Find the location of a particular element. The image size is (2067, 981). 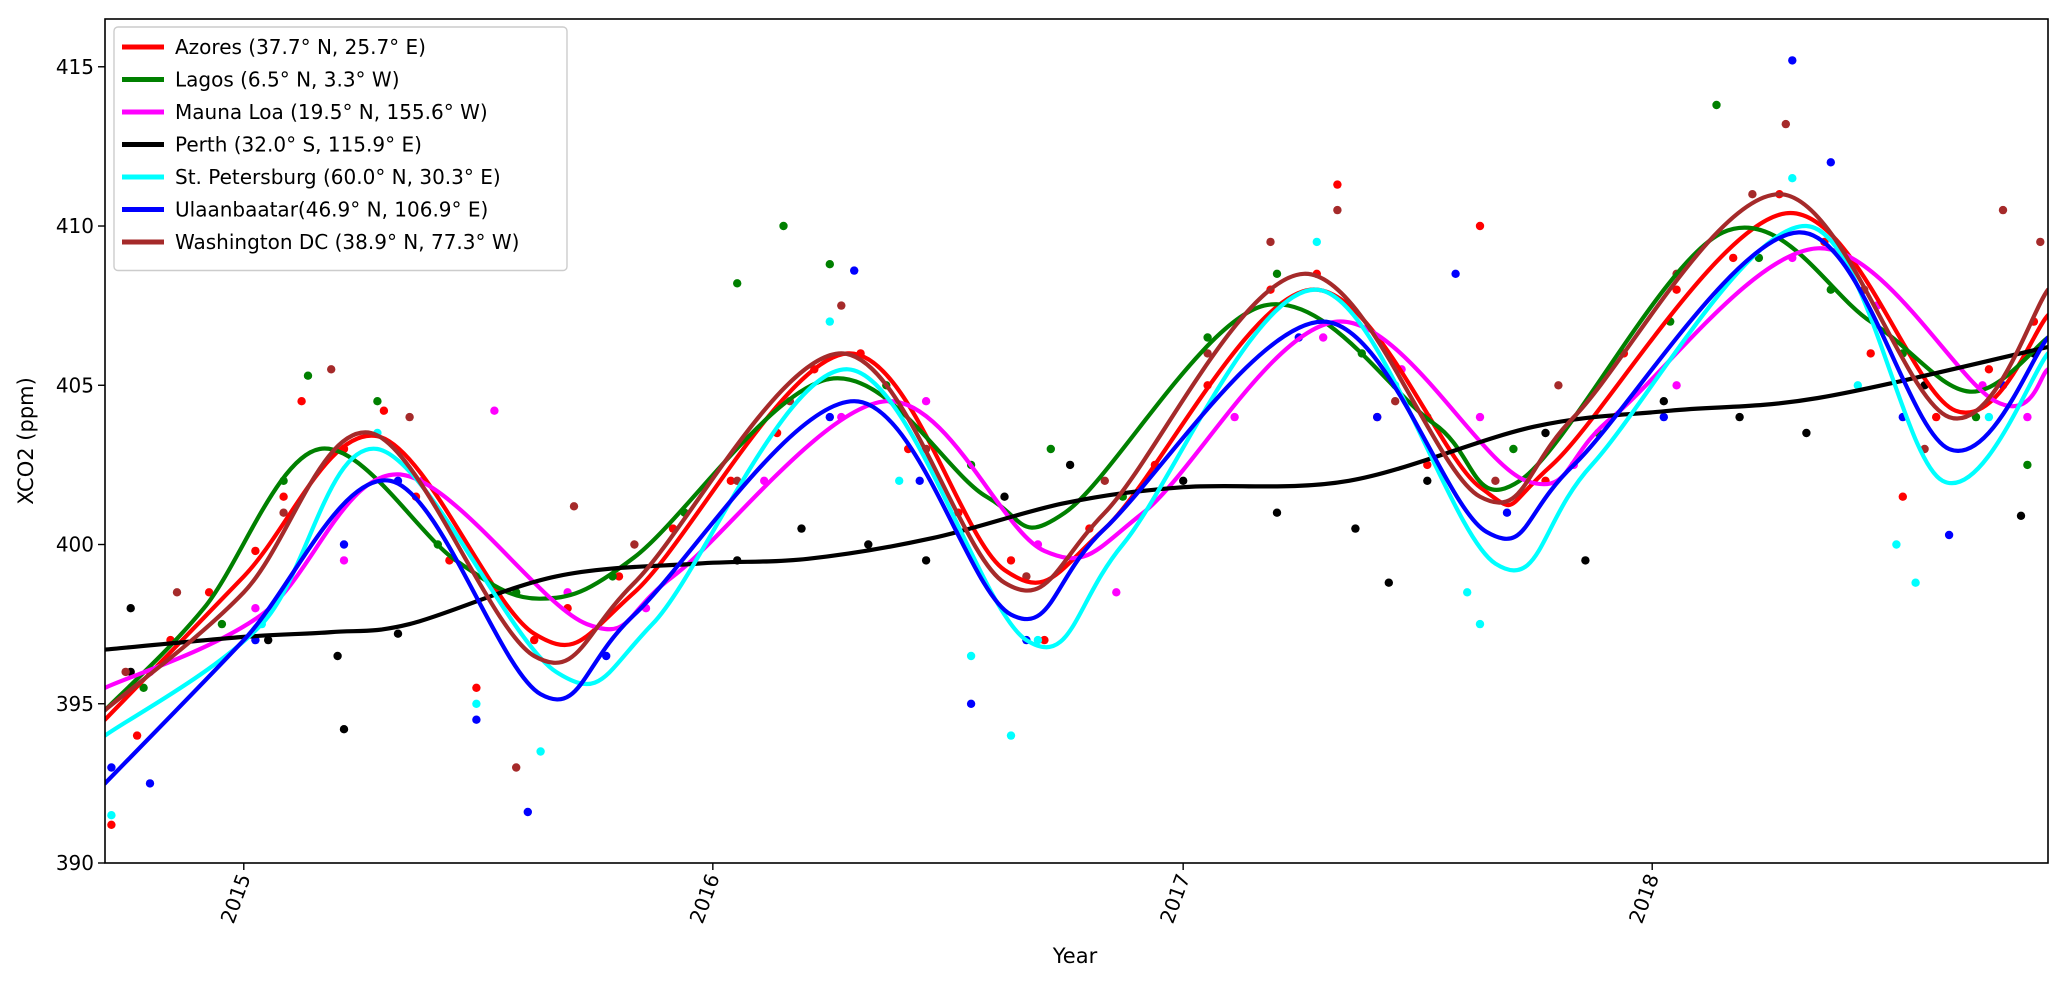

x-axis-title: Year is located at coordinates (1075, 956).